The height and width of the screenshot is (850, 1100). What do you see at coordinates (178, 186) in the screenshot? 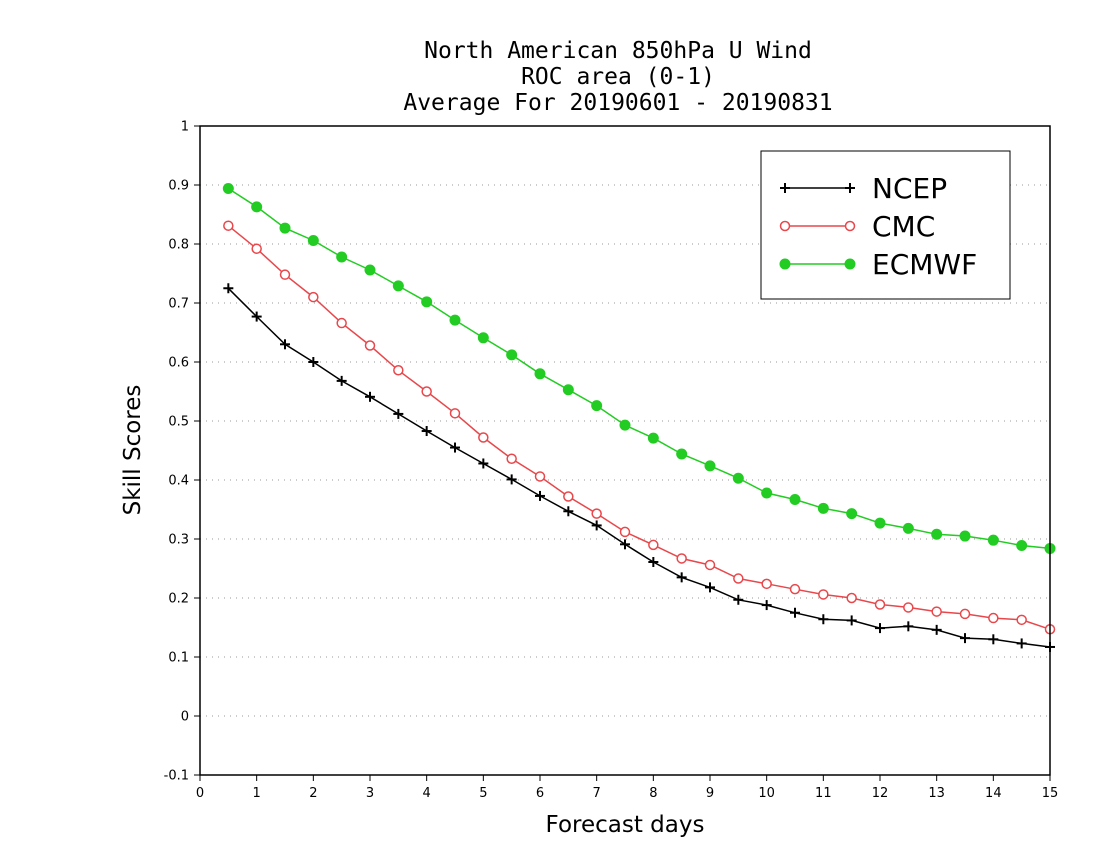
I see `y-tick-label: 0.9` at bounding box center [178, 186].